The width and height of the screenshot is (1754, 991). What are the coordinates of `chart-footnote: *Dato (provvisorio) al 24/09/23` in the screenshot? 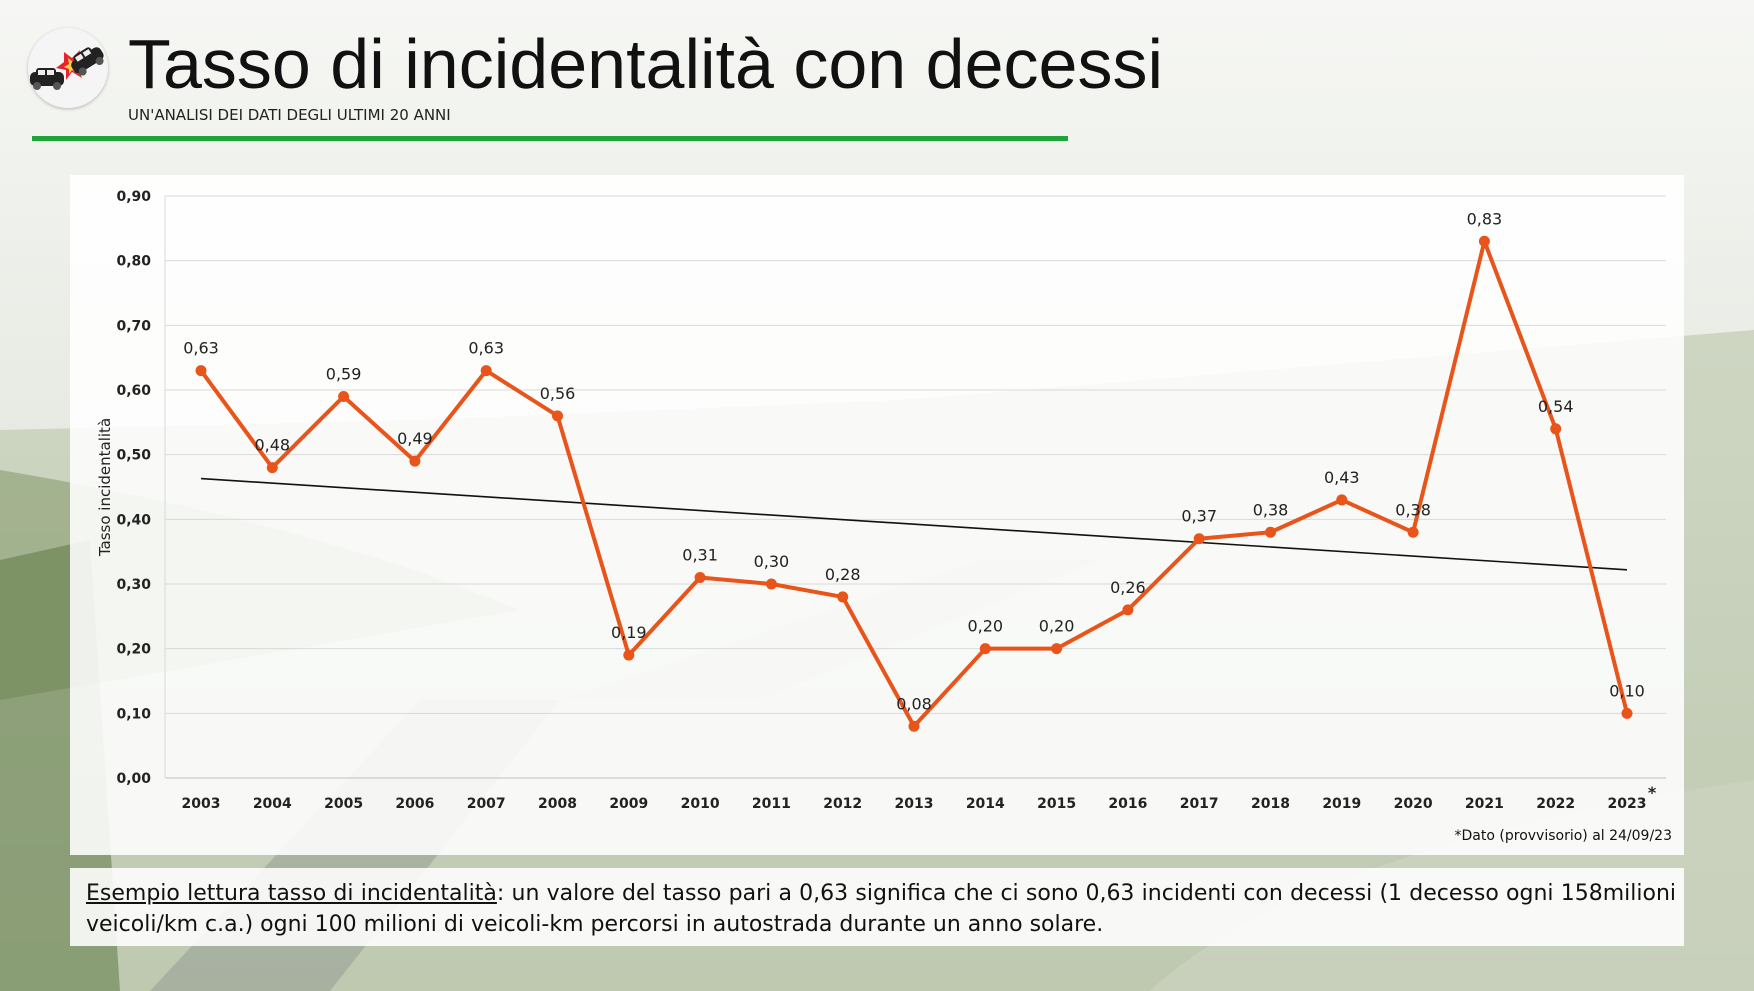 It's located at (1563, 836).